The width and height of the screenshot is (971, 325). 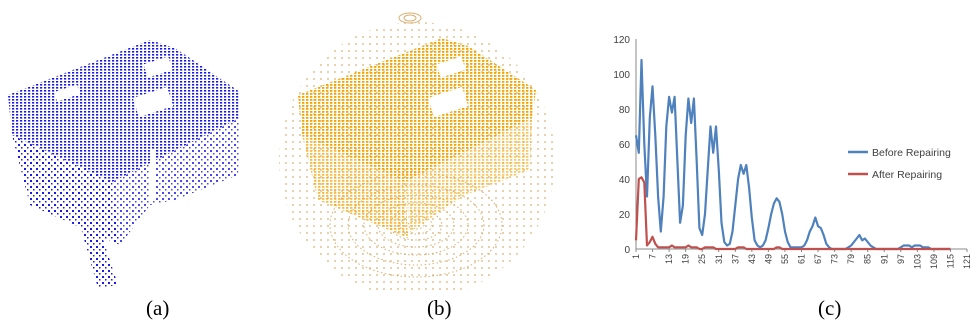 I want to click on caption-c: (c), so click(x=830, y=308).